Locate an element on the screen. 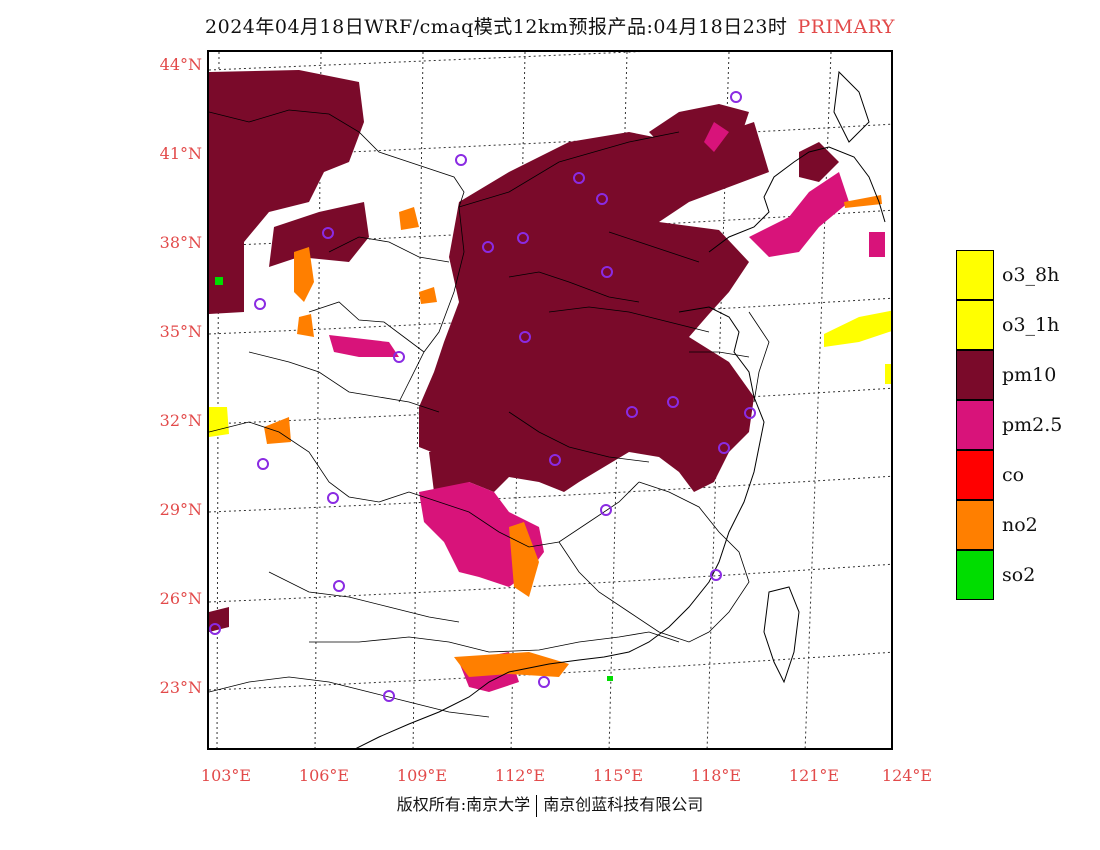 The height and width of the screenshot is (850, 1100). lon-label-106: 106°E is located at coordinates (324, 775).